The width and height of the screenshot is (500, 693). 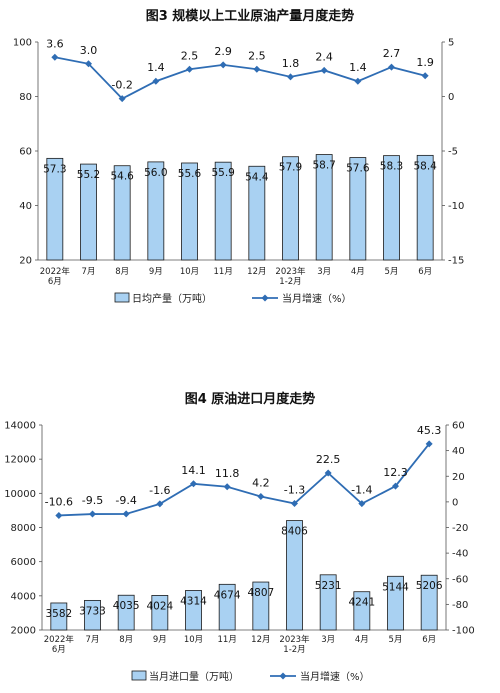 I want to click on chart-title: 图3 规模以上工业原油产量月度走势, so click(x=250, y=16).